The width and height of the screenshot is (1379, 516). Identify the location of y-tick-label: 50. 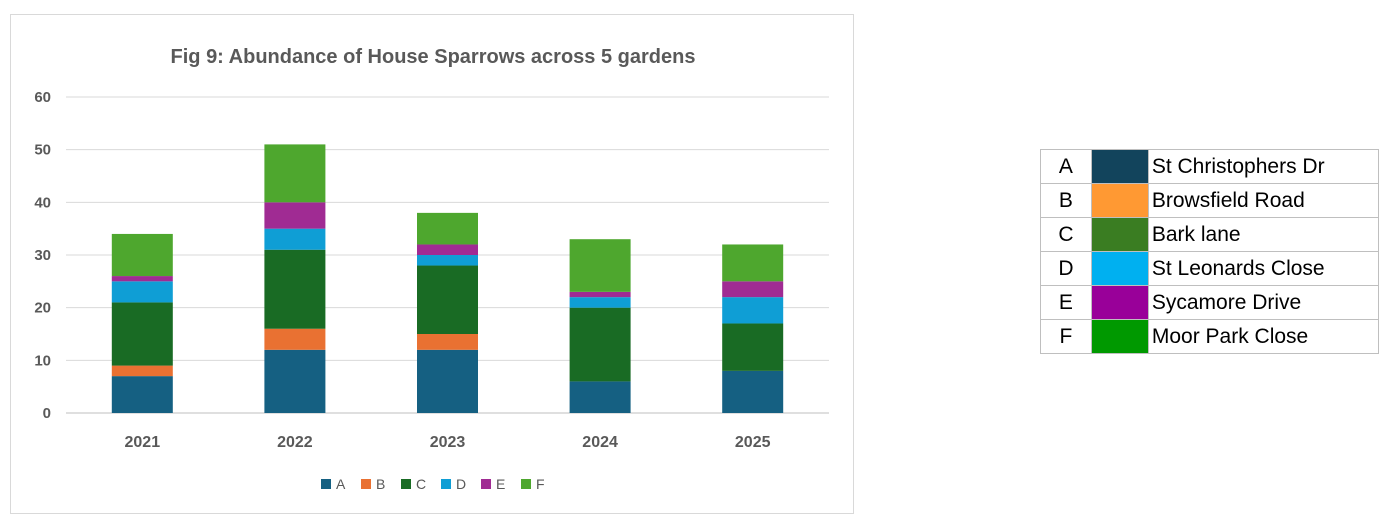
(42, 150).